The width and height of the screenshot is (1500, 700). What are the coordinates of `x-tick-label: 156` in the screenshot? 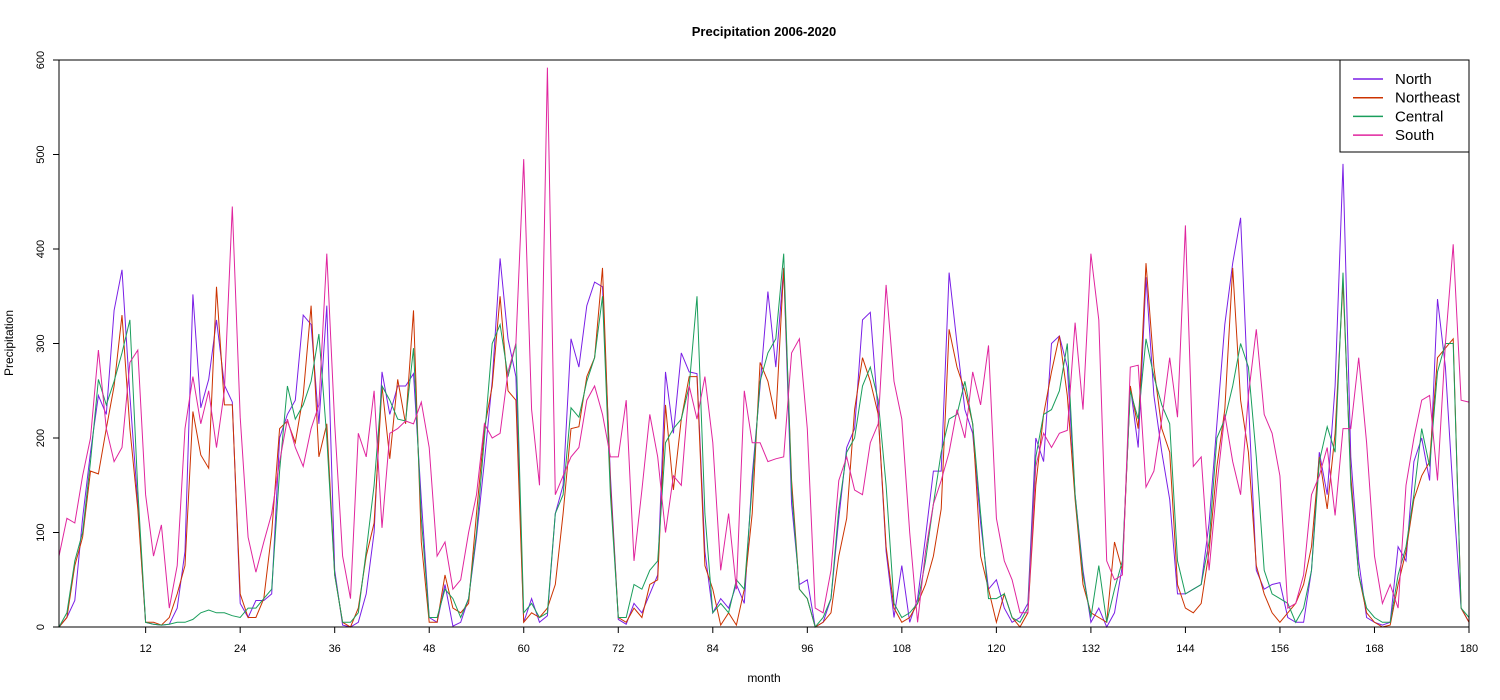 It's located at (1280, 649).